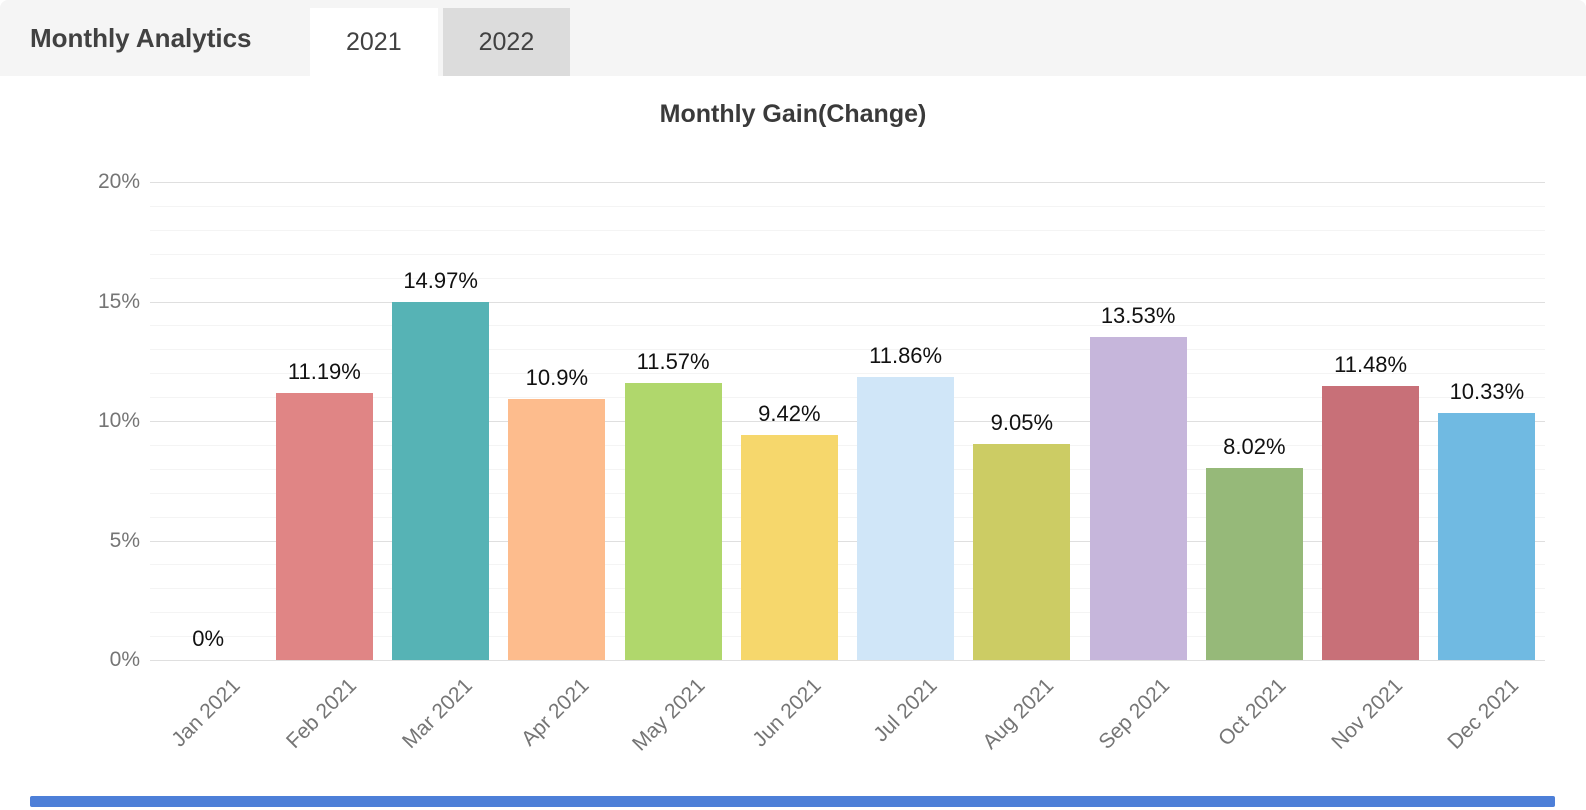  I want to click on y-axis-tick-label: 0%, so click(124, 659).